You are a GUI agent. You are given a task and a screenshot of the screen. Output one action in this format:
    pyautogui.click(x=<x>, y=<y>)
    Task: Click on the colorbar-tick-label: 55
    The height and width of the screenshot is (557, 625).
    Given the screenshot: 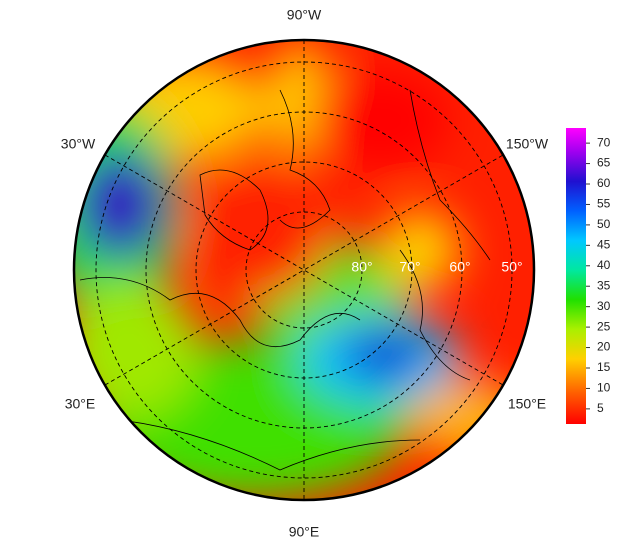 What is the action you would take?
    pyautogui.click(x=604, y=204)
    